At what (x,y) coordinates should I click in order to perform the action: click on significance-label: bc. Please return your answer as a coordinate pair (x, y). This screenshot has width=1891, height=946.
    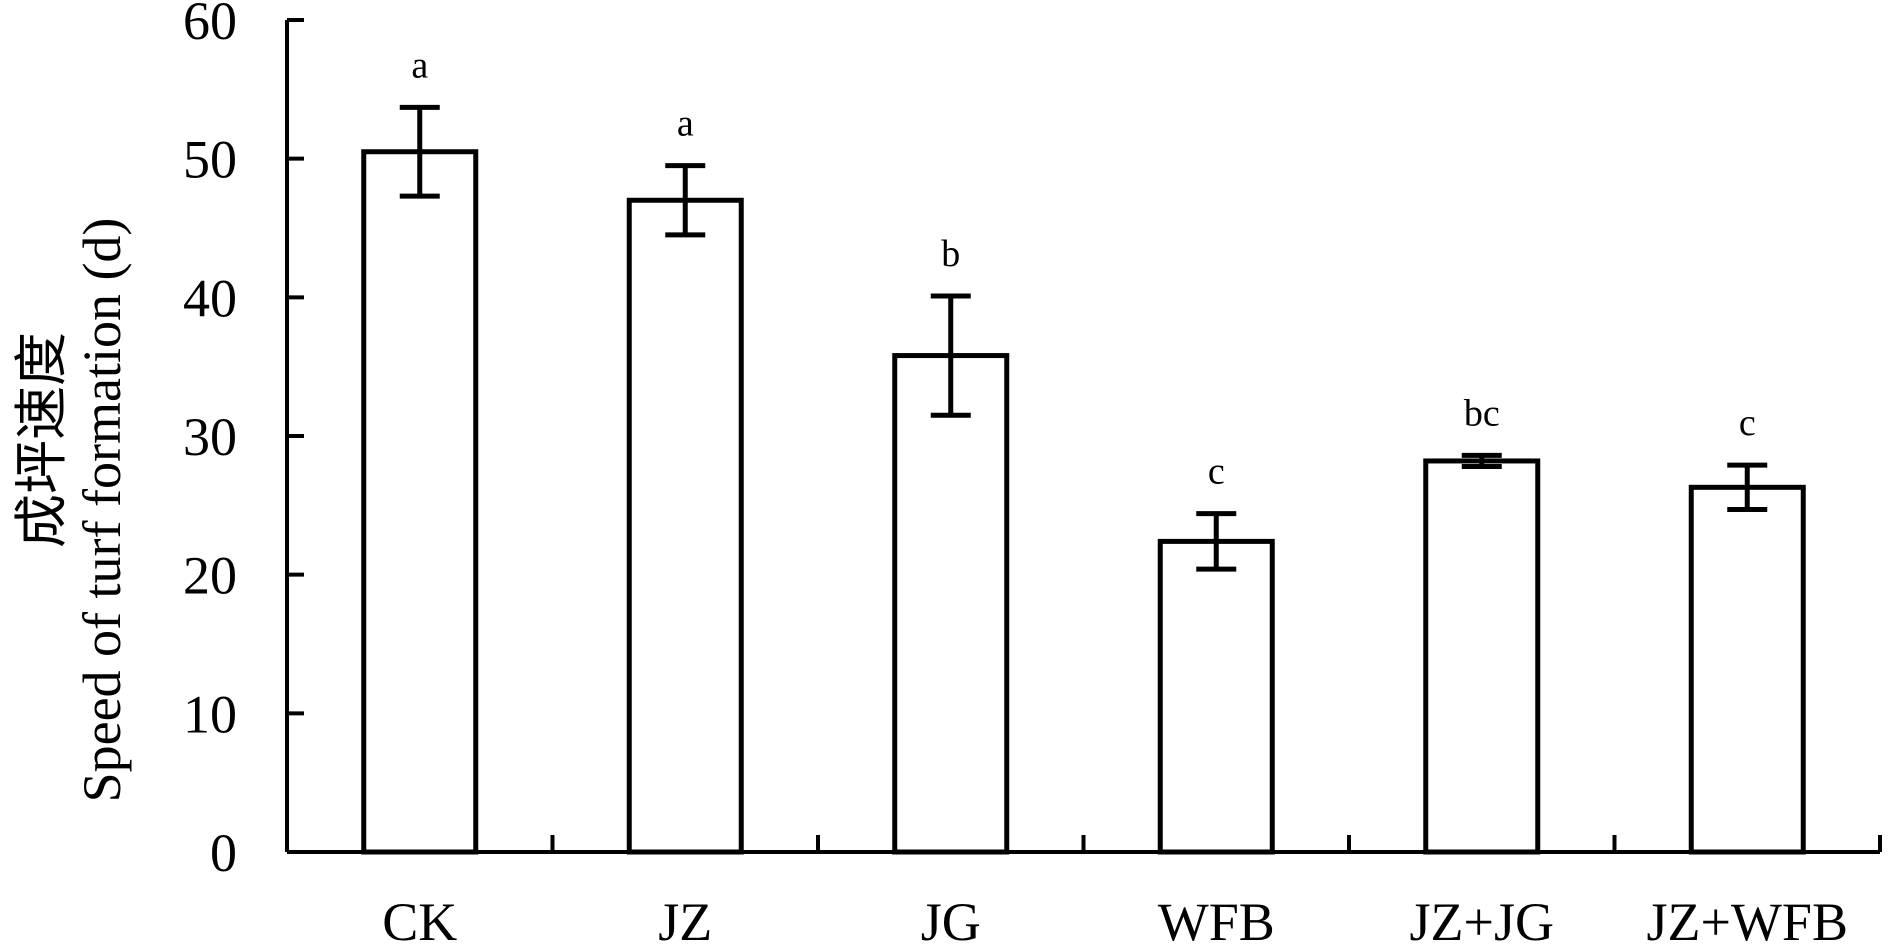
    Looking at the image, I should click on (1482, 413).